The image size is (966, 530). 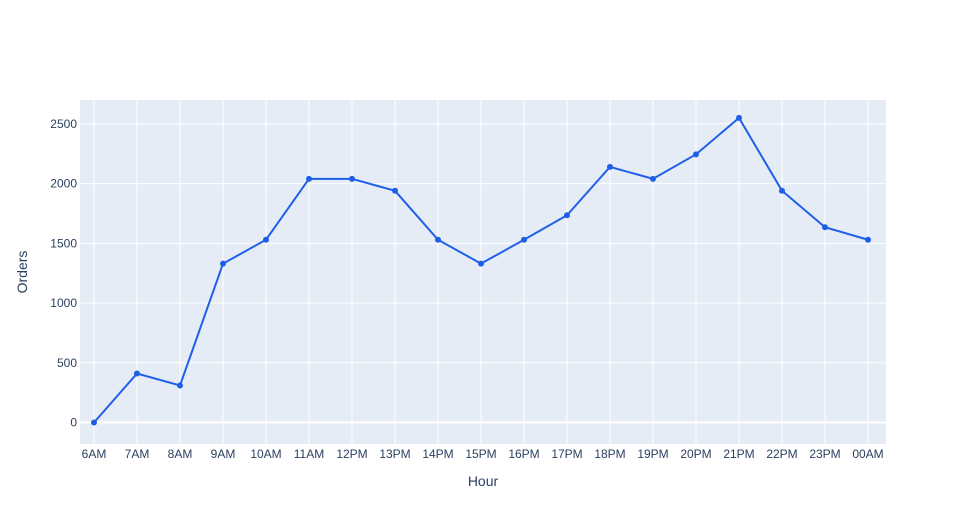 What do you see at coordinates (180, 454) in the screenshot?
I see `x-tick-label: 8AM` at bounding box center [180, 454].